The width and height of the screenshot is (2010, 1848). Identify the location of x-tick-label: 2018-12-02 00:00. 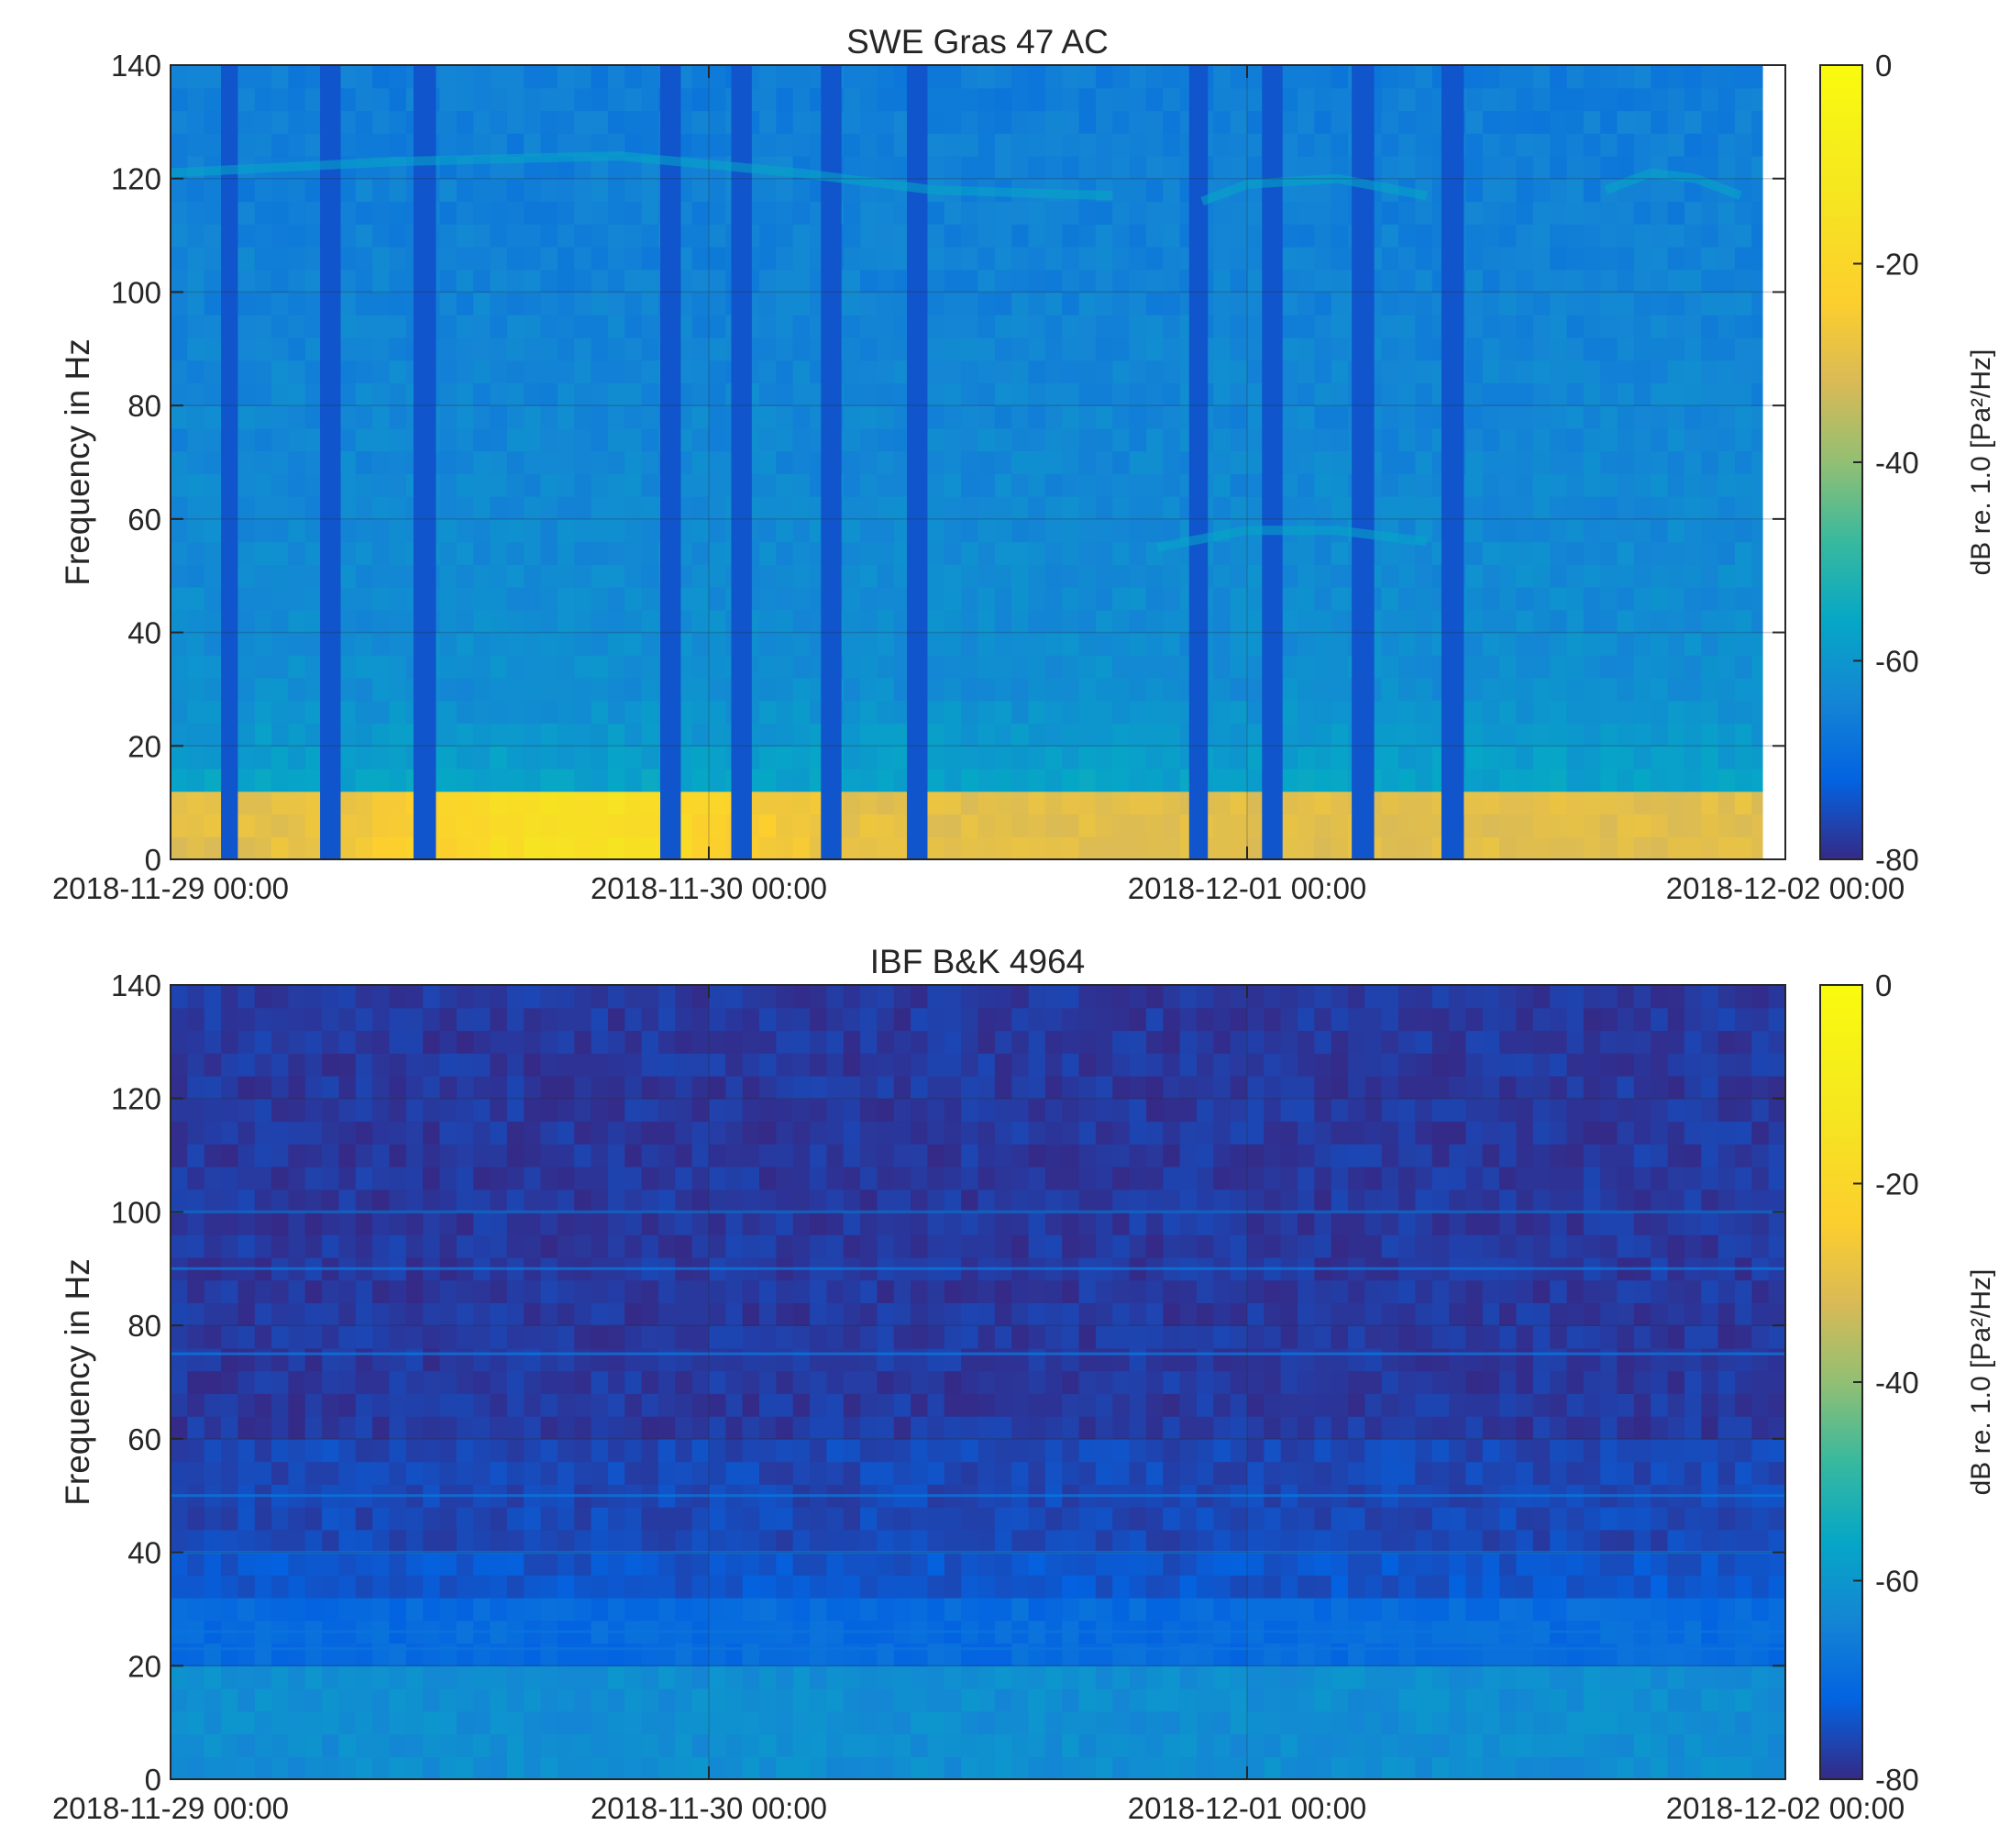
(1785, 888).